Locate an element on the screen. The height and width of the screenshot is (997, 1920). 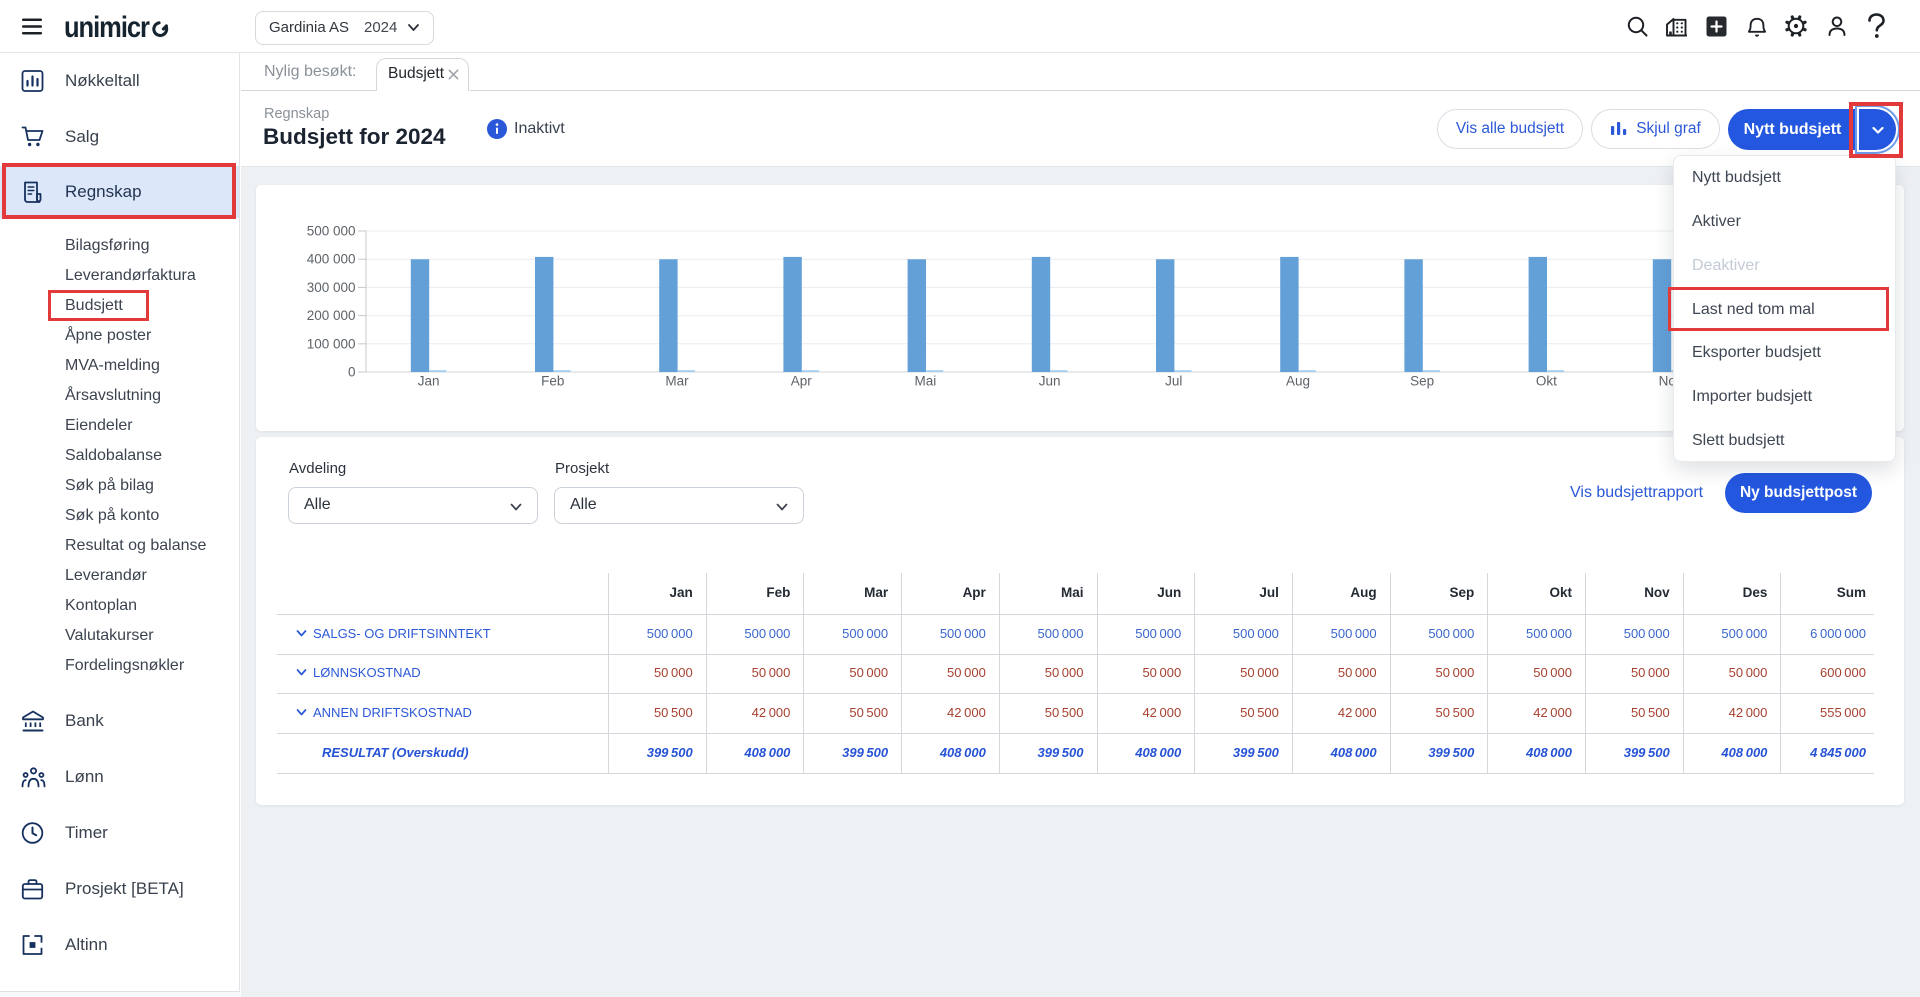
svg-text: 200 000 is located at coordinates (331, 315).